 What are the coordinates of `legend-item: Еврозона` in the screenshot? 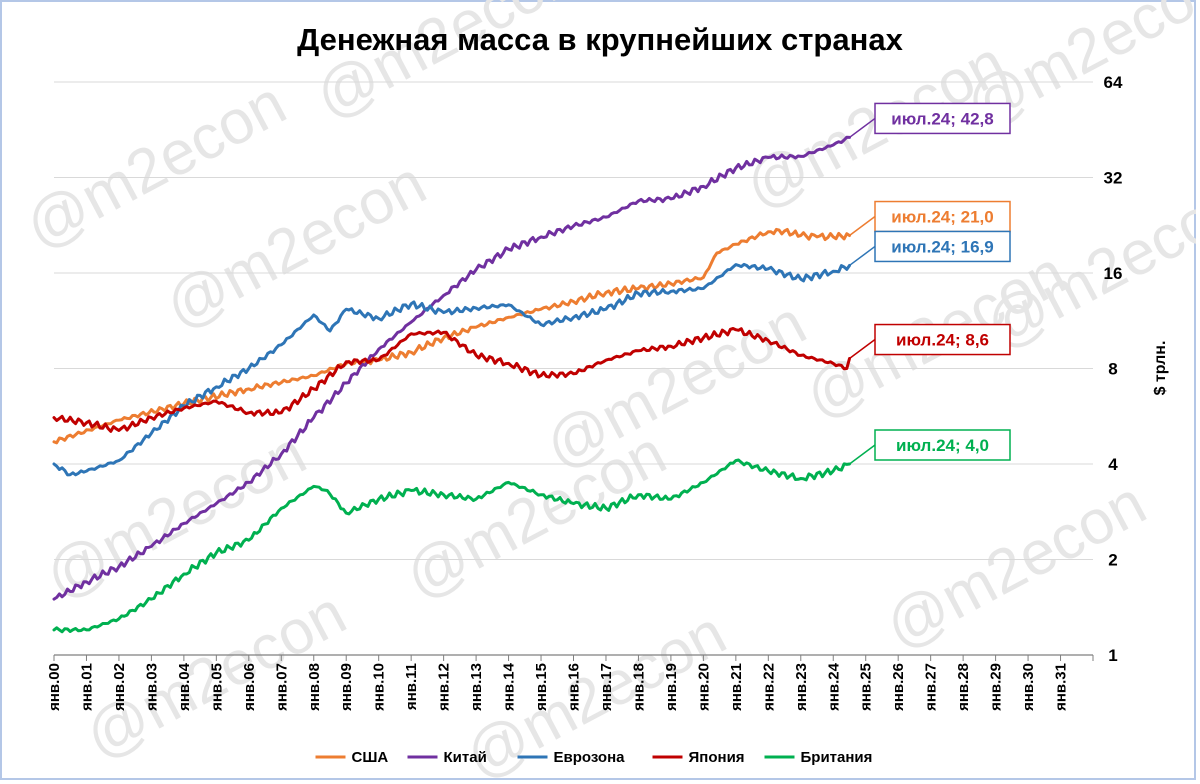 It's located at (571, 757).